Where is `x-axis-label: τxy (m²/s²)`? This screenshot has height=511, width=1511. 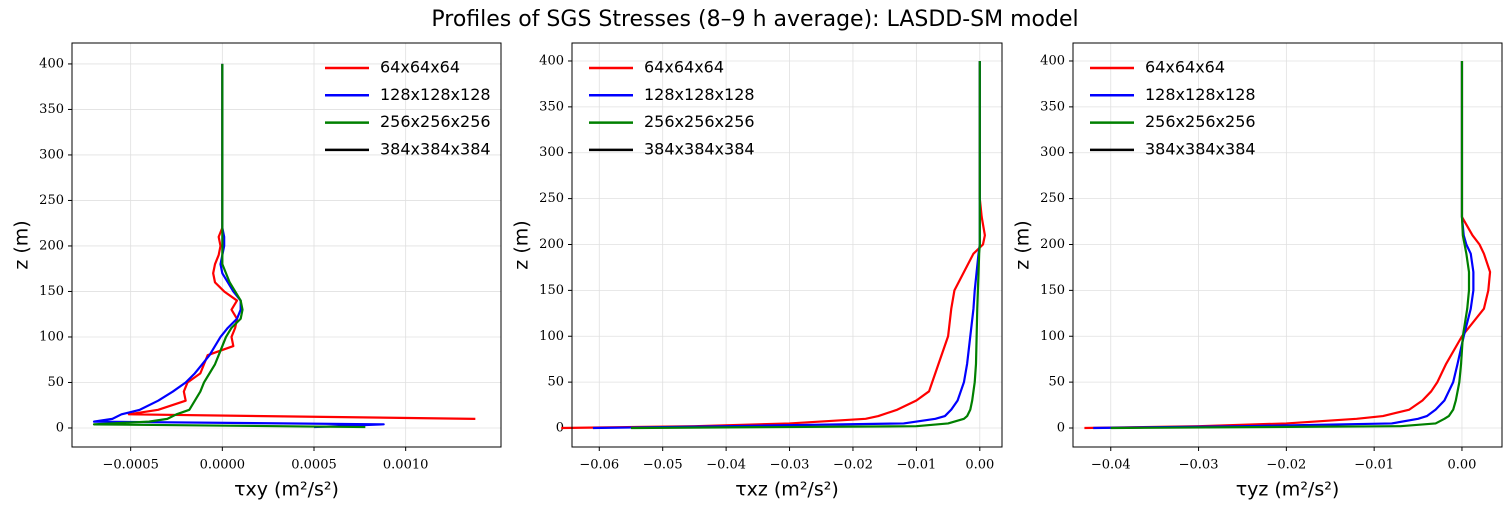
x-axis-label: τxy (m²/s²) is located at coordinates (286, 490).